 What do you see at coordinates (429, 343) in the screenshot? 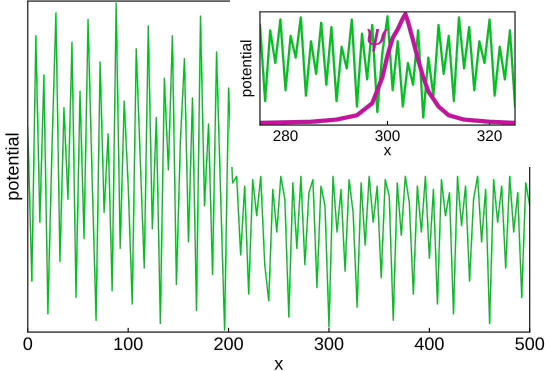
I see `x-tick-label: 400` at bounding box center [429, 343].